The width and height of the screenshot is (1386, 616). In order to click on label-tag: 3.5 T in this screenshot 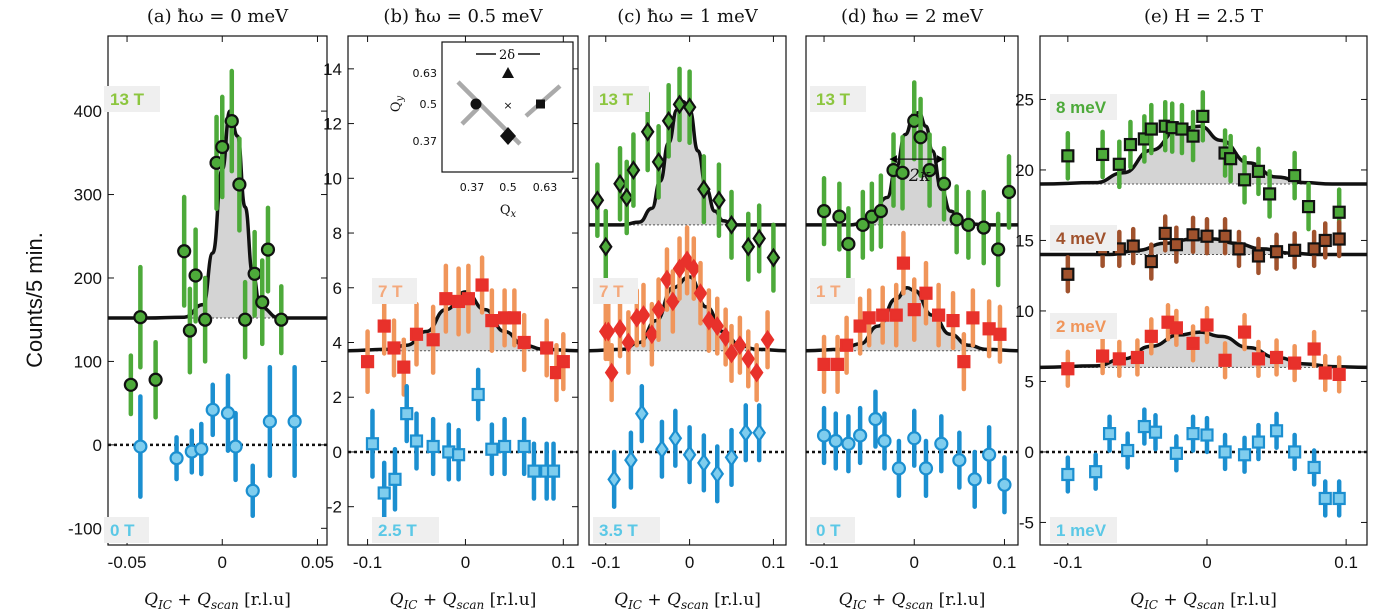, I will do `click(618, 530)`.